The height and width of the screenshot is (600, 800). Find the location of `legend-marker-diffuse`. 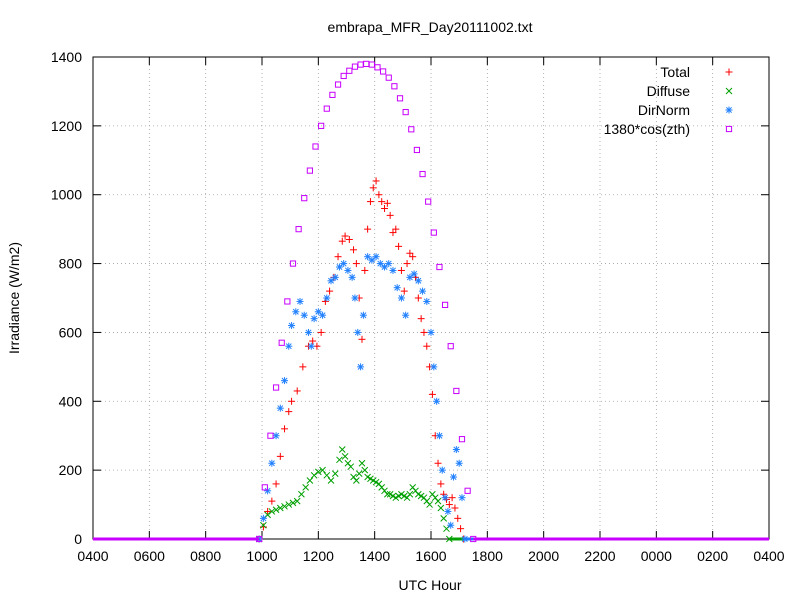

legend-marker-diffuse is located at coordinates (729, 91).